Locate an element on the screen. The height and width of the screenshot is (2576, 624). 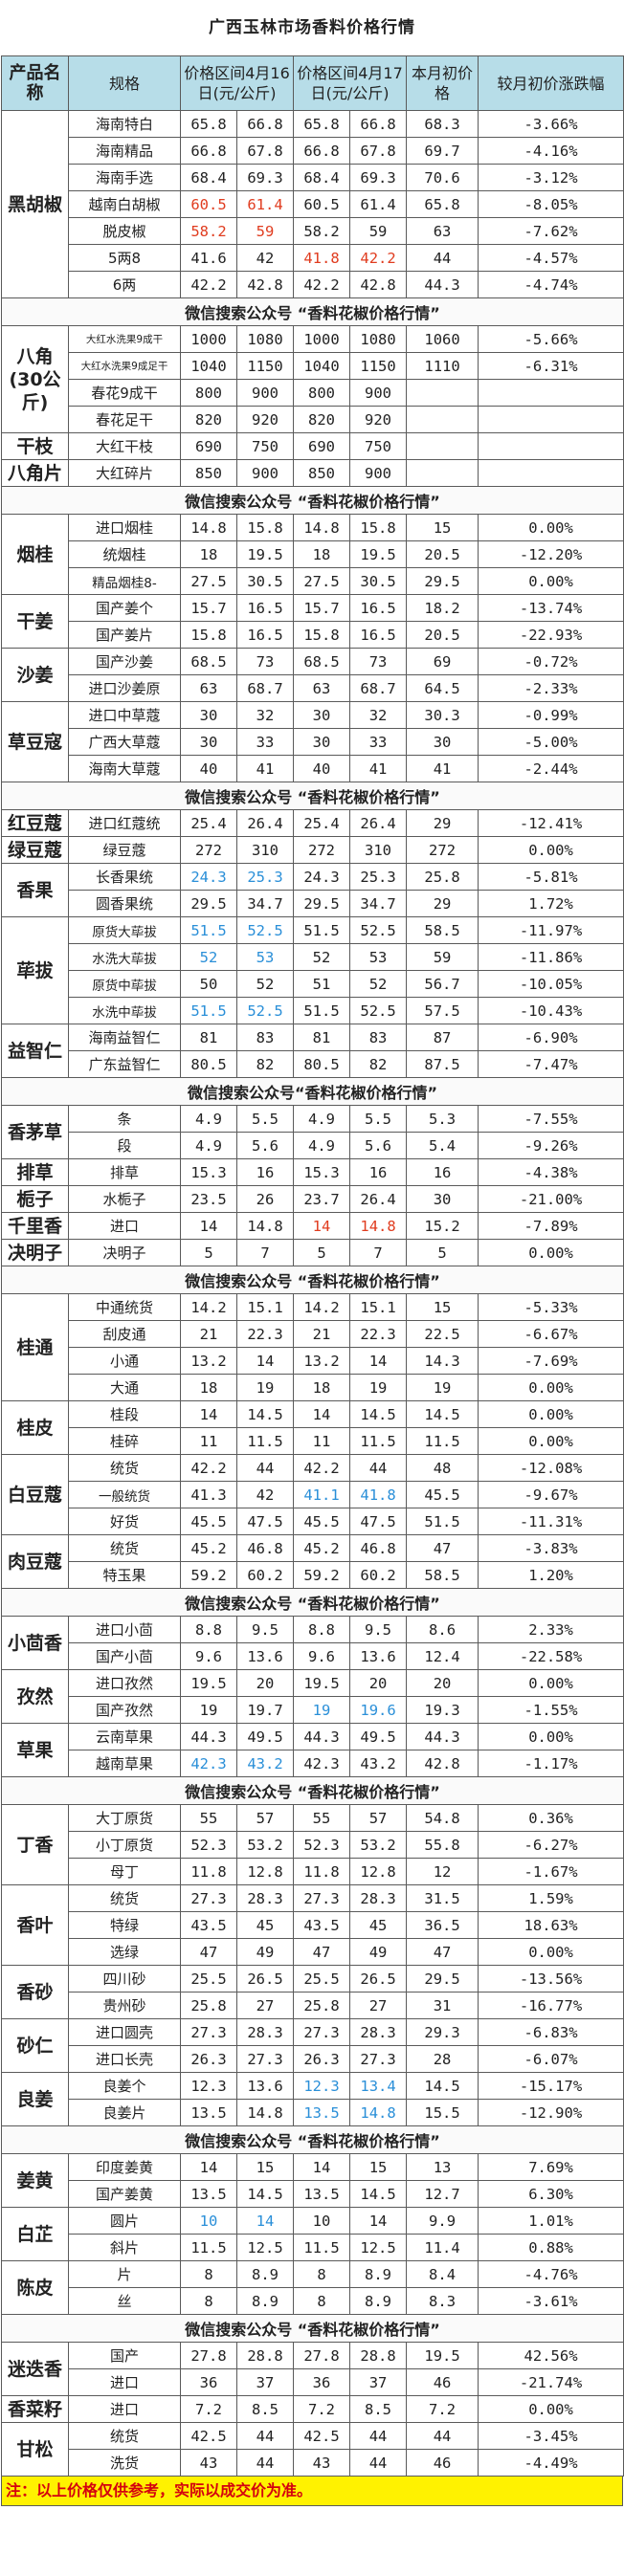
table-row: 特玉果 59.2 60.2 59.2 60.2 58.5 1.20% is located at coordinates (313, 1575).